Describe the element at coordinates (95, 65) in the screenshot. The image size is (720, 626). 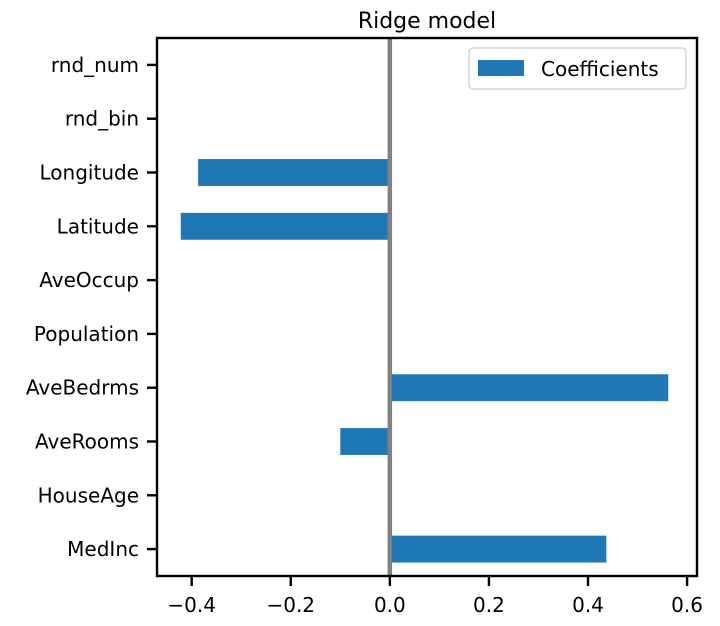
I see `ytick-label: rnd_num` at that location.